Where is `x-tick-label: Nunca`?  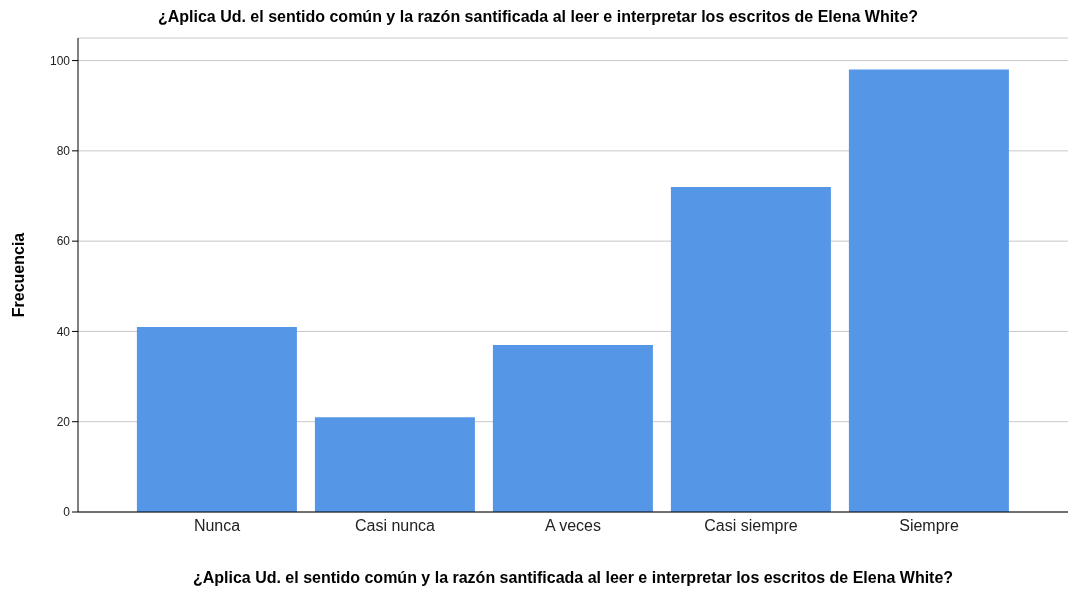 x-tick-label: Nunca is located at coordinates (217, 526).